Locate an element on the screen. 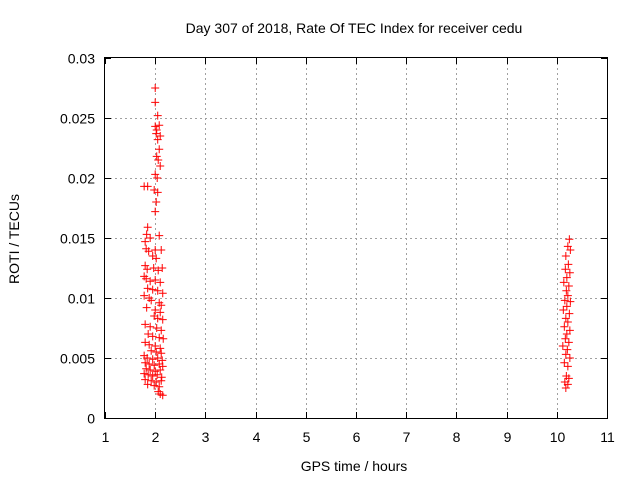 The width and height of the screenshot is (640, 480). y-tick-label: 0.02 is located at coordinates (81, 179).